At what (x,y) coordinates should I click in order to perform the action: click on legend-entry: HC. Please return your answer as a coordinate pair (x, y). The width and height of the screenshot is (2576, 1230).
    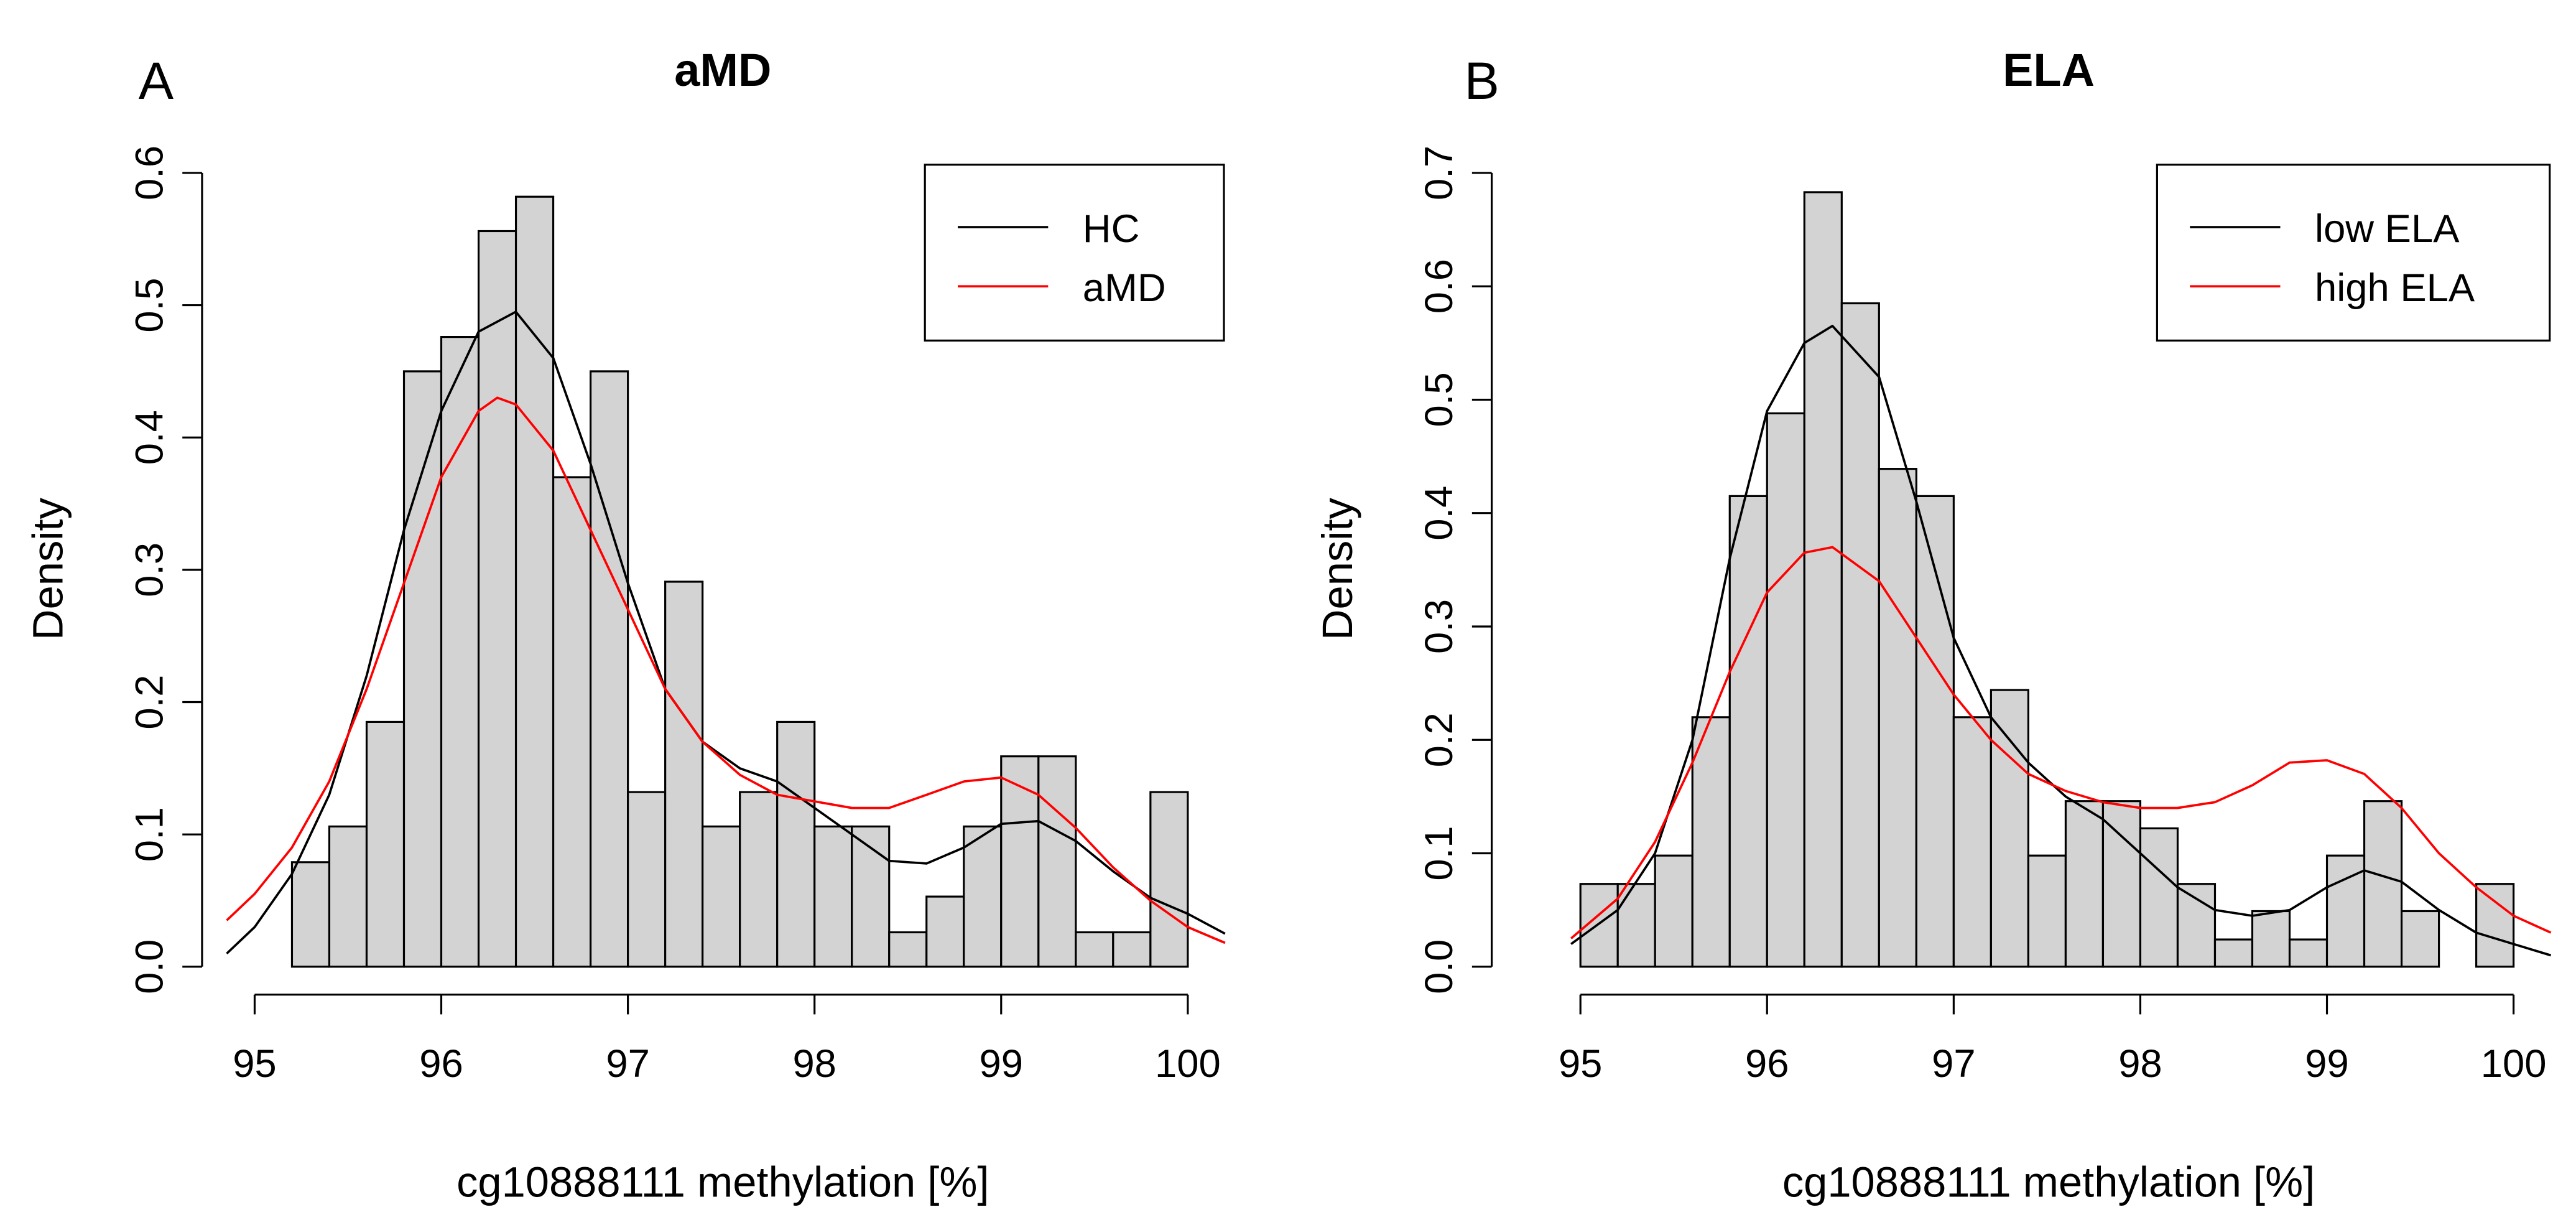
    Looking at the image, I should click on (1112, 229).